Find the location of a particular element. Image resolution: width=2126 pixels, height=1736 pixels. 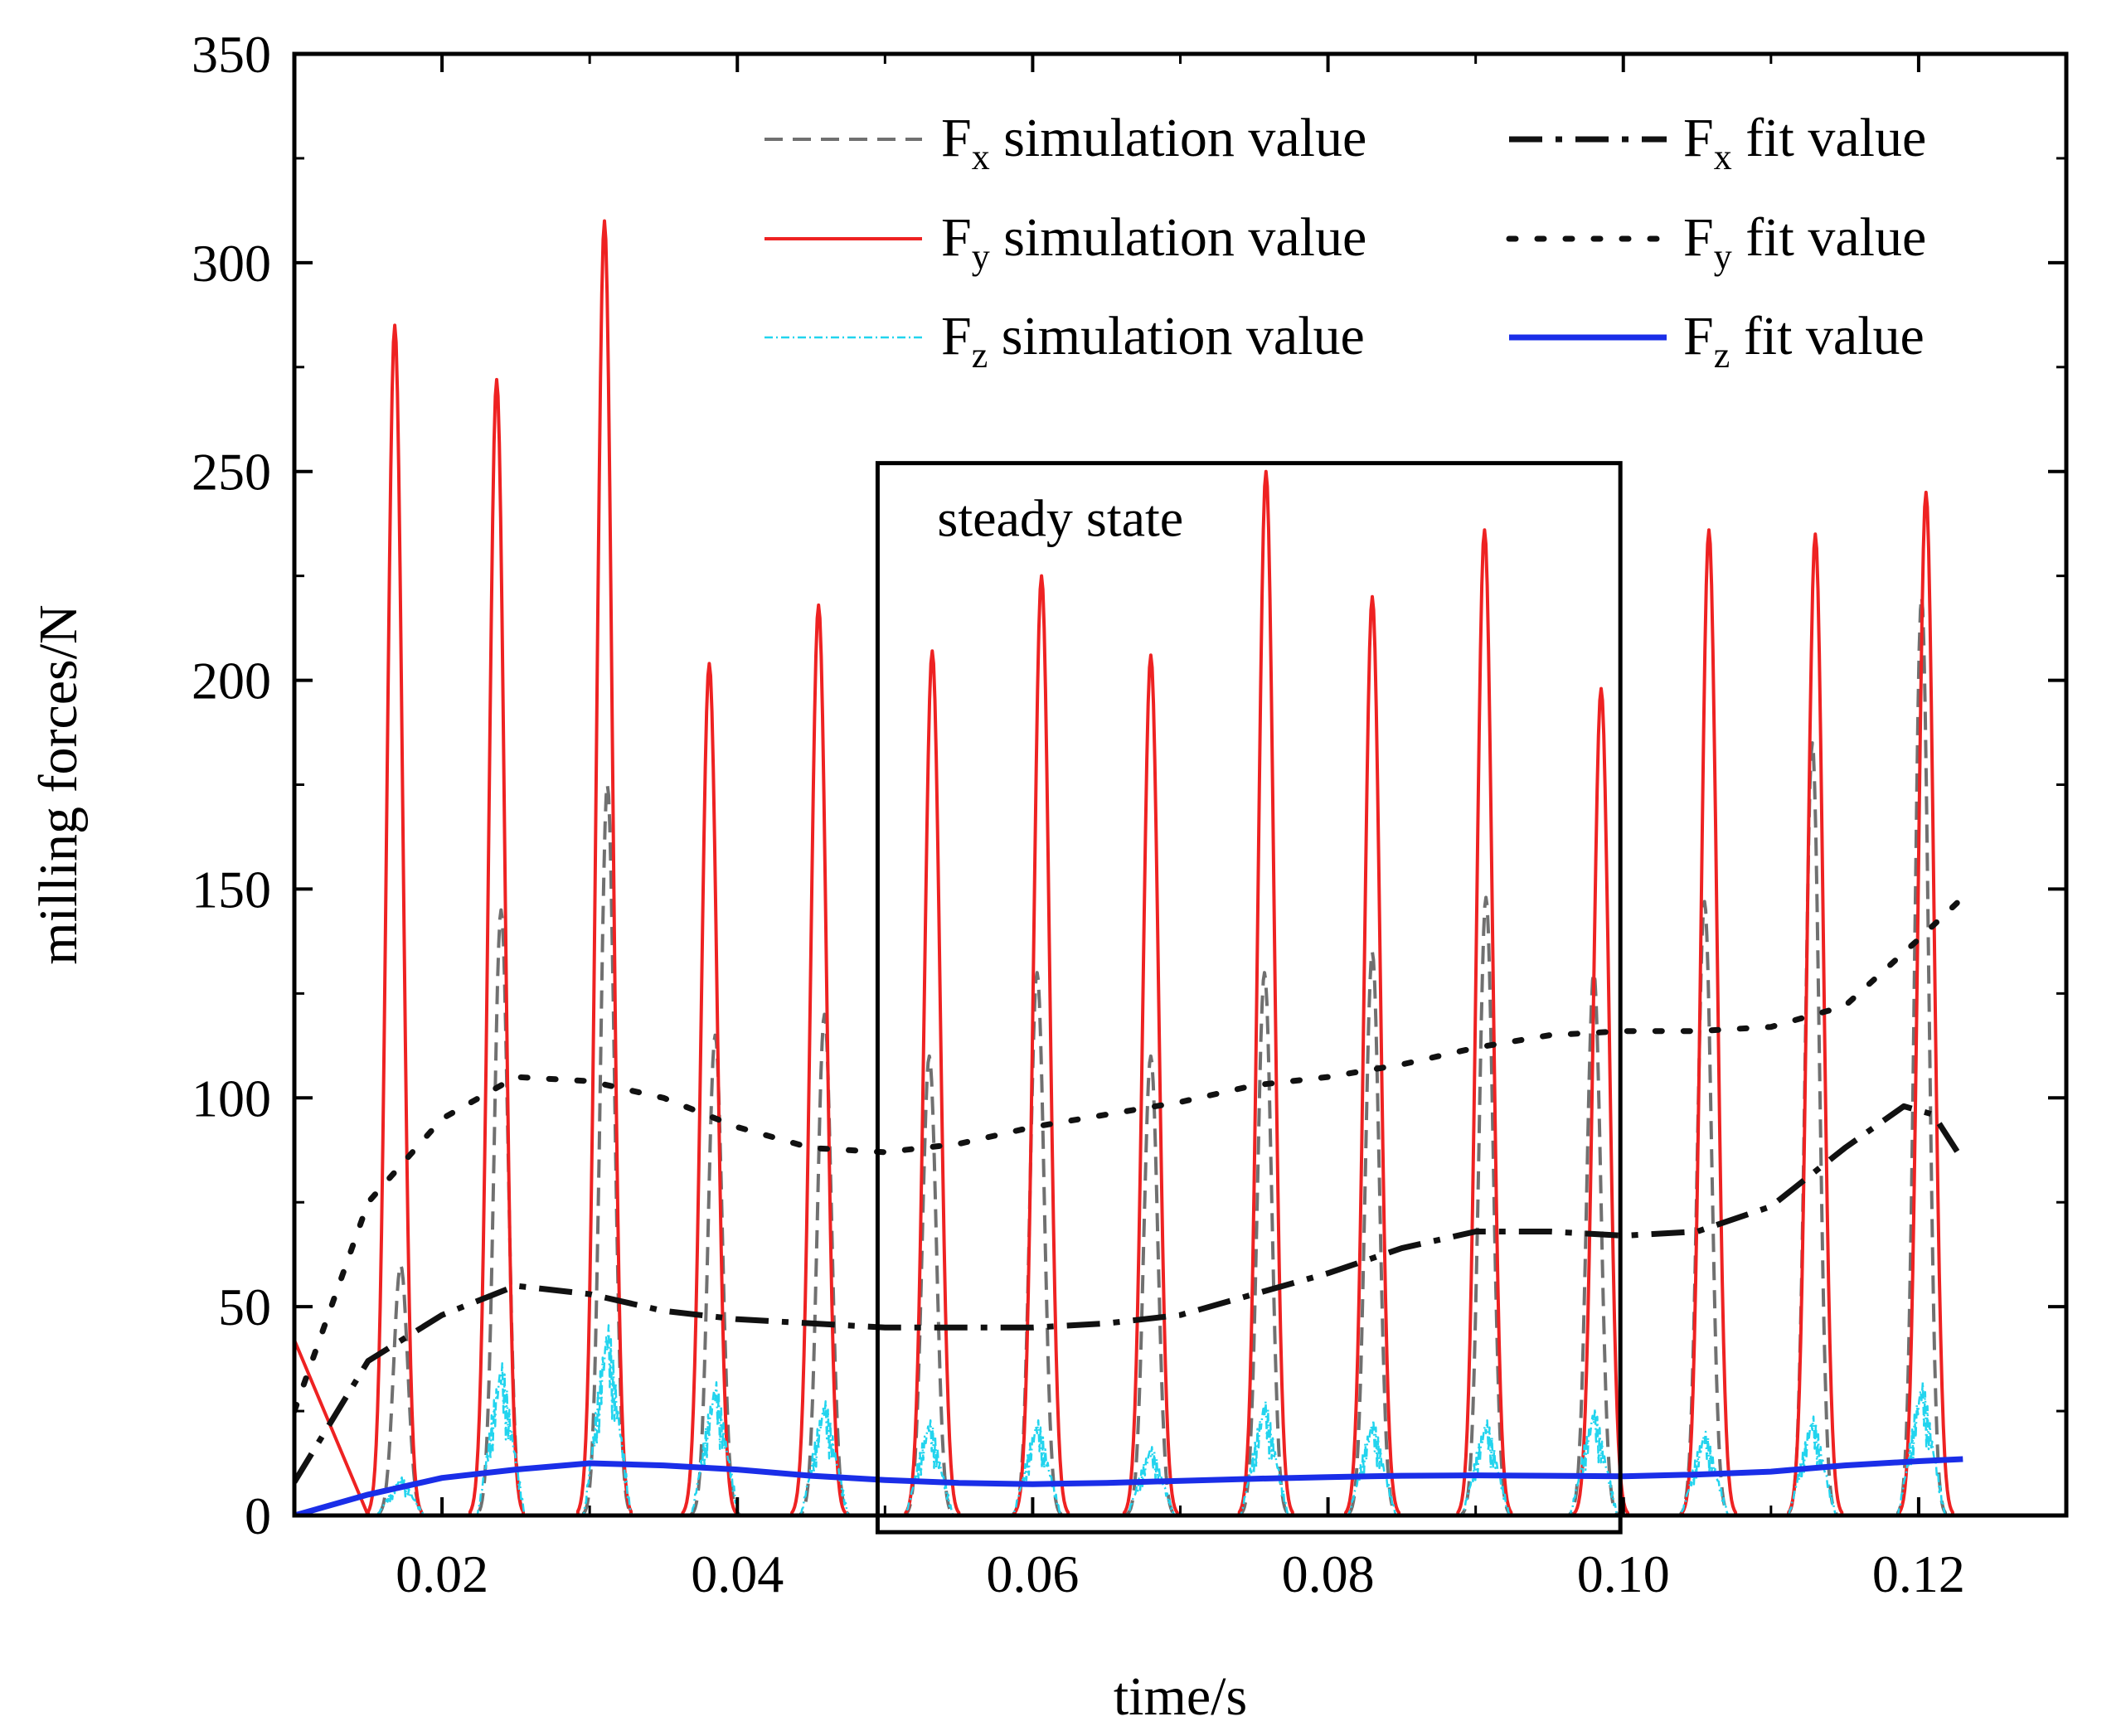

legend-label: Fx fit value is located at coordinates (1805, 142).